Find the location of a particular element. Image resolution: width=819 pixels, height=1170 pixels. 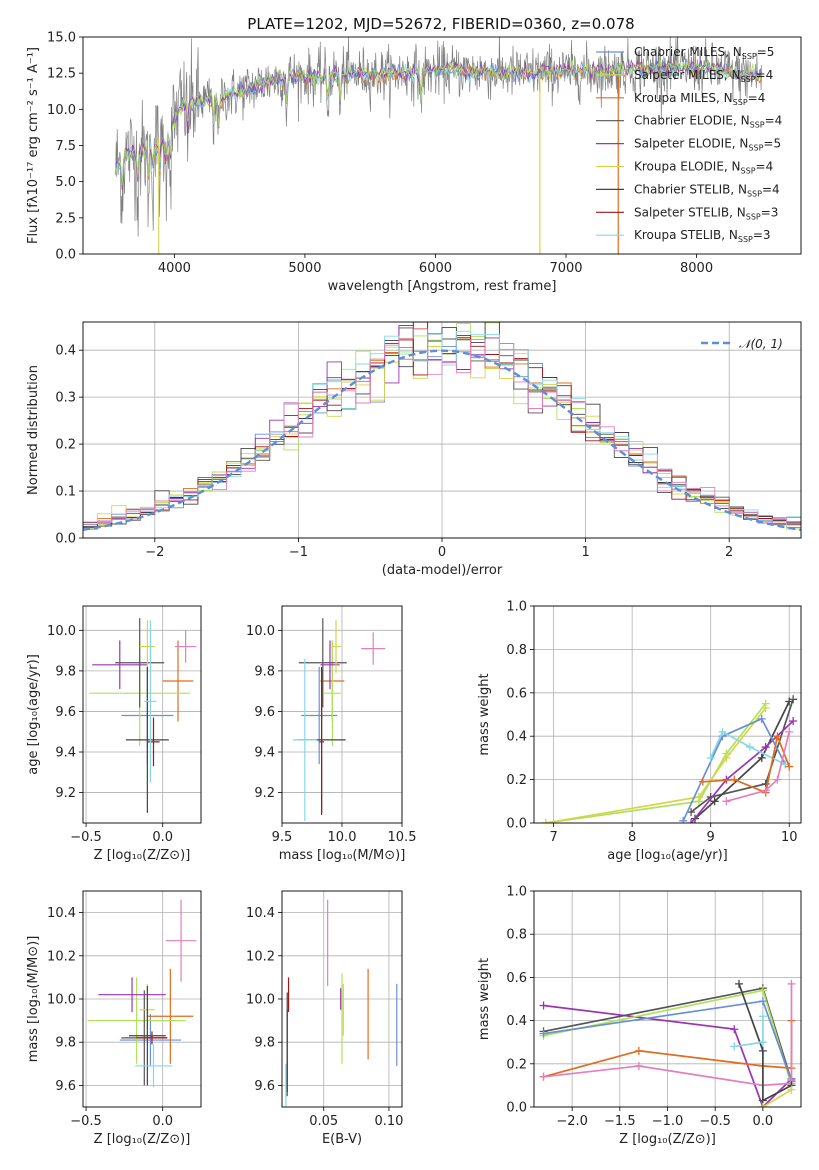

normal-reference-curve is located at coordinates (442, 440).